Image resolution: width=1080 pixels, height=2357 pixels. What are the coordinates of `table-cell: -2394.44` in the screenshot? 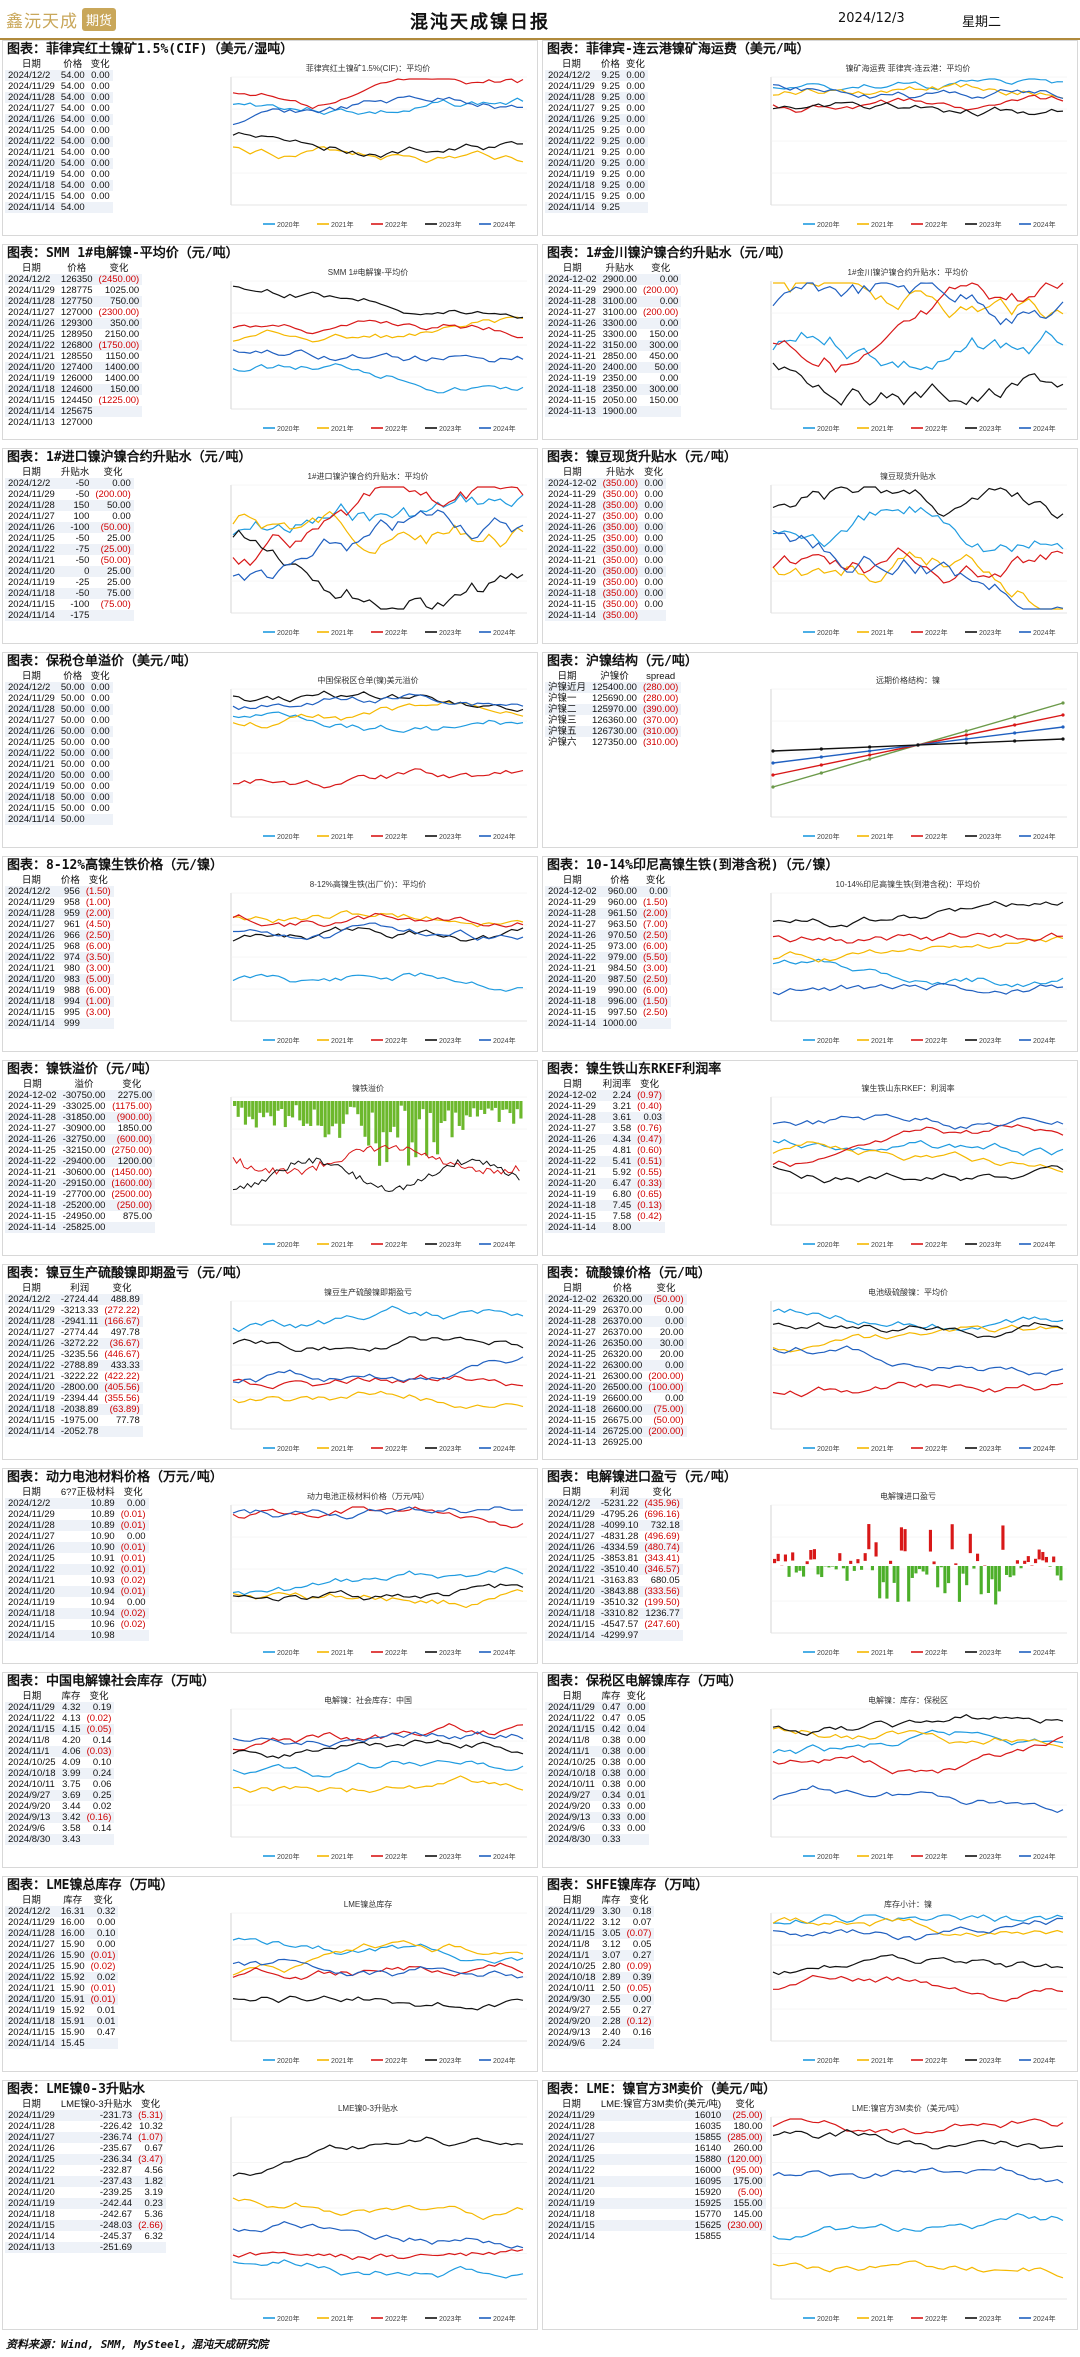 It's located at (79, 1398).